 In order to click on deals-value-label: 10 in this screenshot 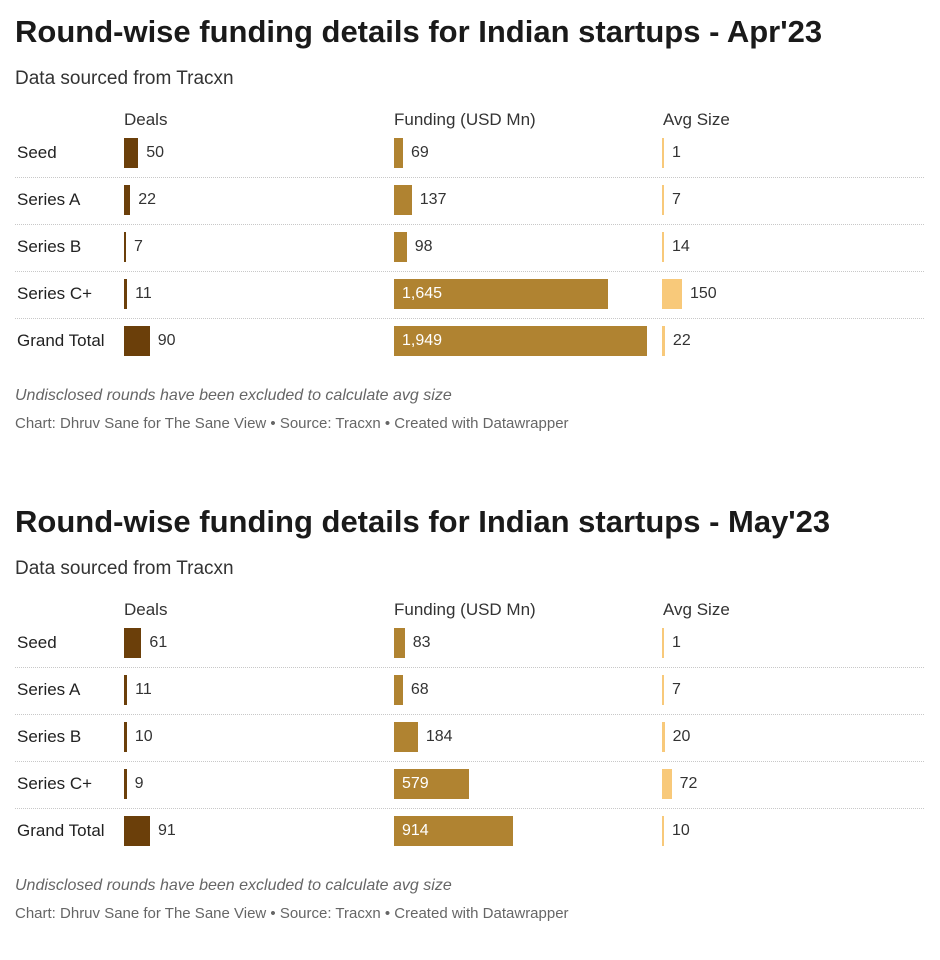, I will do `click(143, 736)`.